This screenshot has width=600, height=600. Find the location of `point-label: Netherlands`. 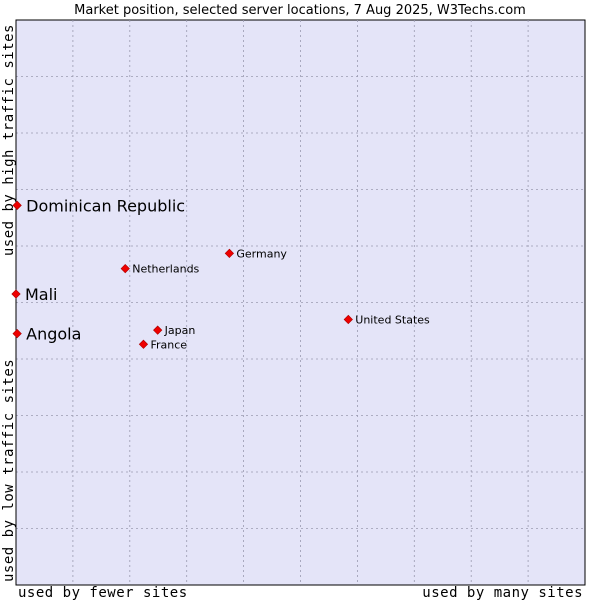

point-label: Netherlands is located at coordinates (165, 269).